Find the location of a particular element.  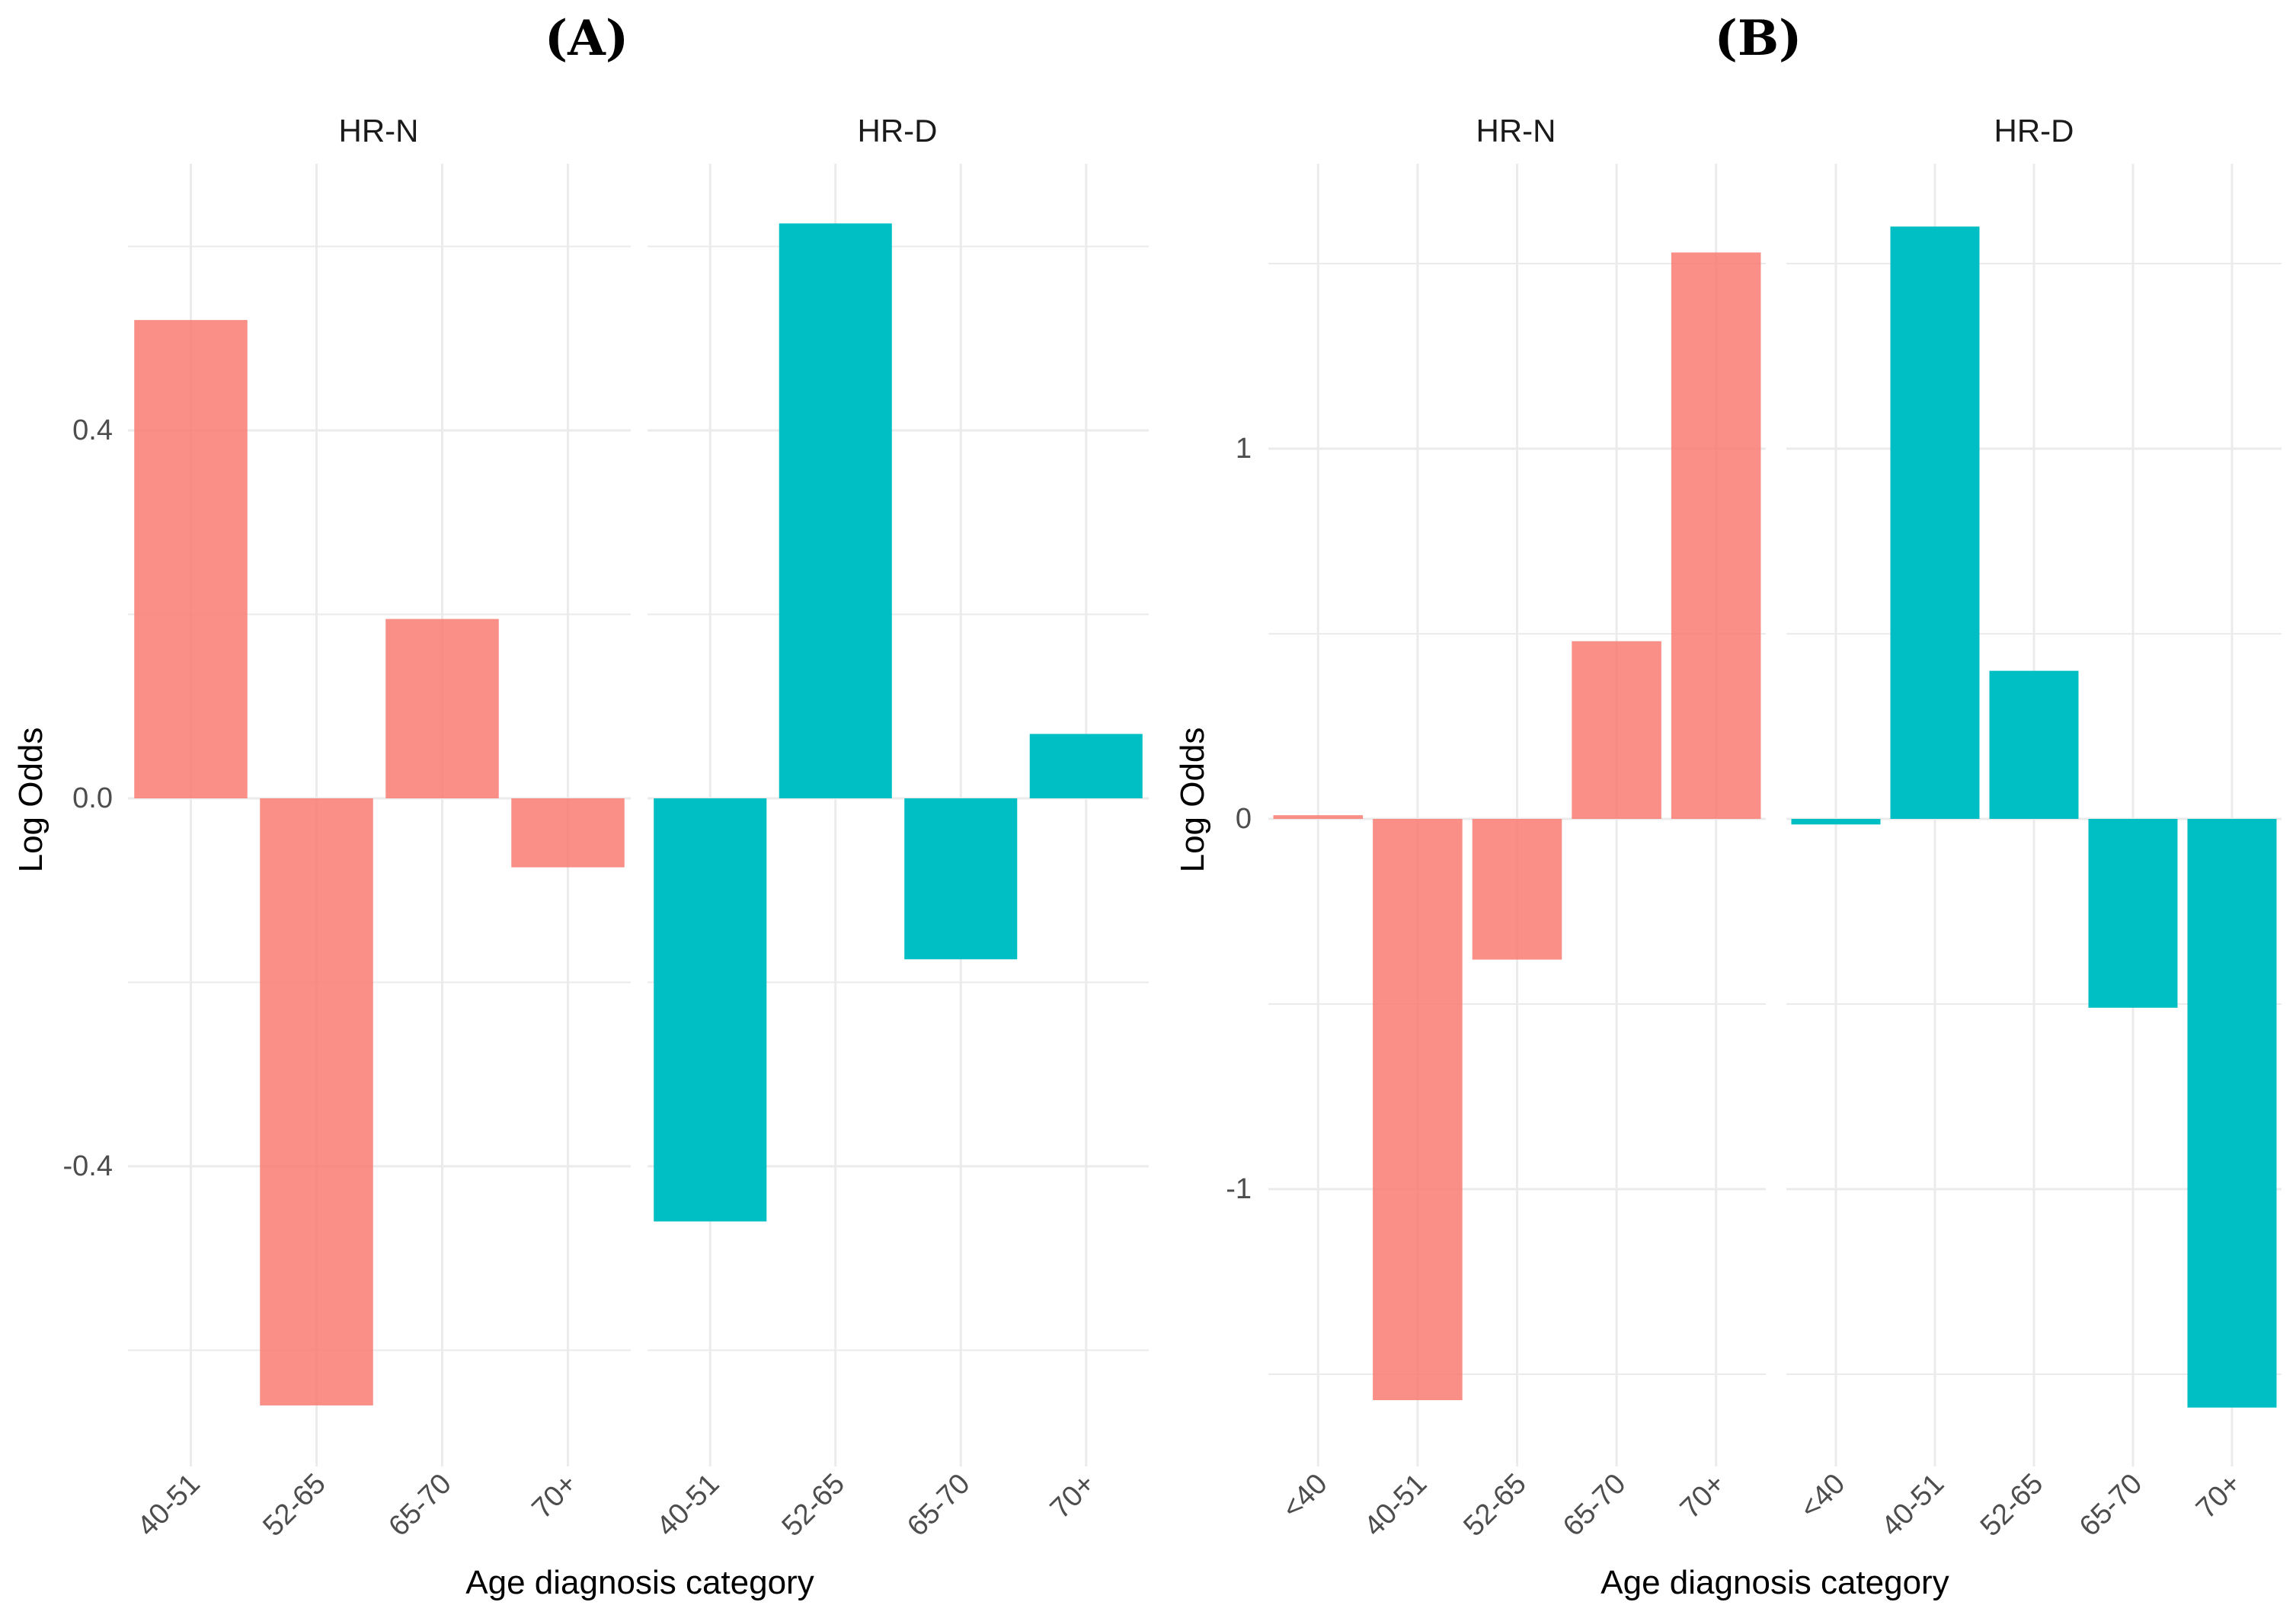

panel-a-x-axis-title: Age diagnosis category is located at coordinates (639, 1582).